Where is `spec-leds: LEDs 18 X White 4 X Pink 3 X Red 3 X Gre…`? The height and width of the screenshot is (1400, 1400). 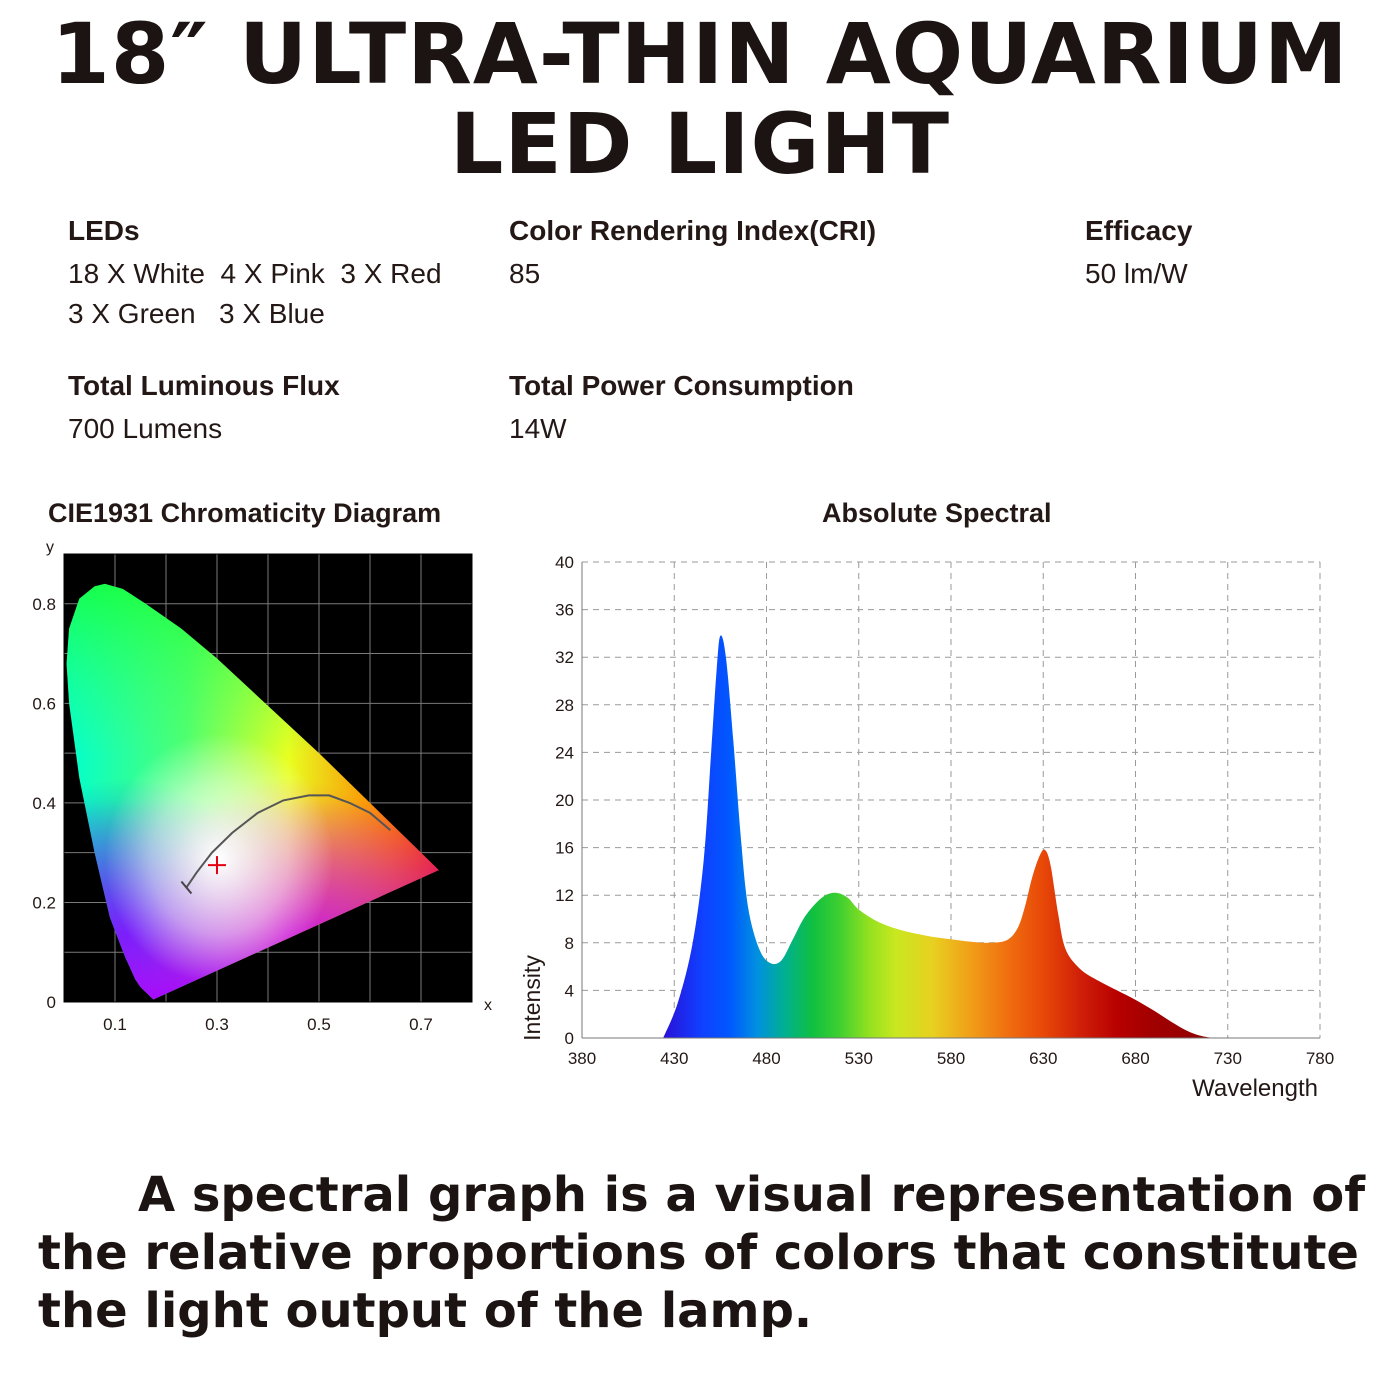 spec-leds: LEDs 18 X White 4 X Pink 3 X Red 3 X Gre… is located at coordinates (255, 274).